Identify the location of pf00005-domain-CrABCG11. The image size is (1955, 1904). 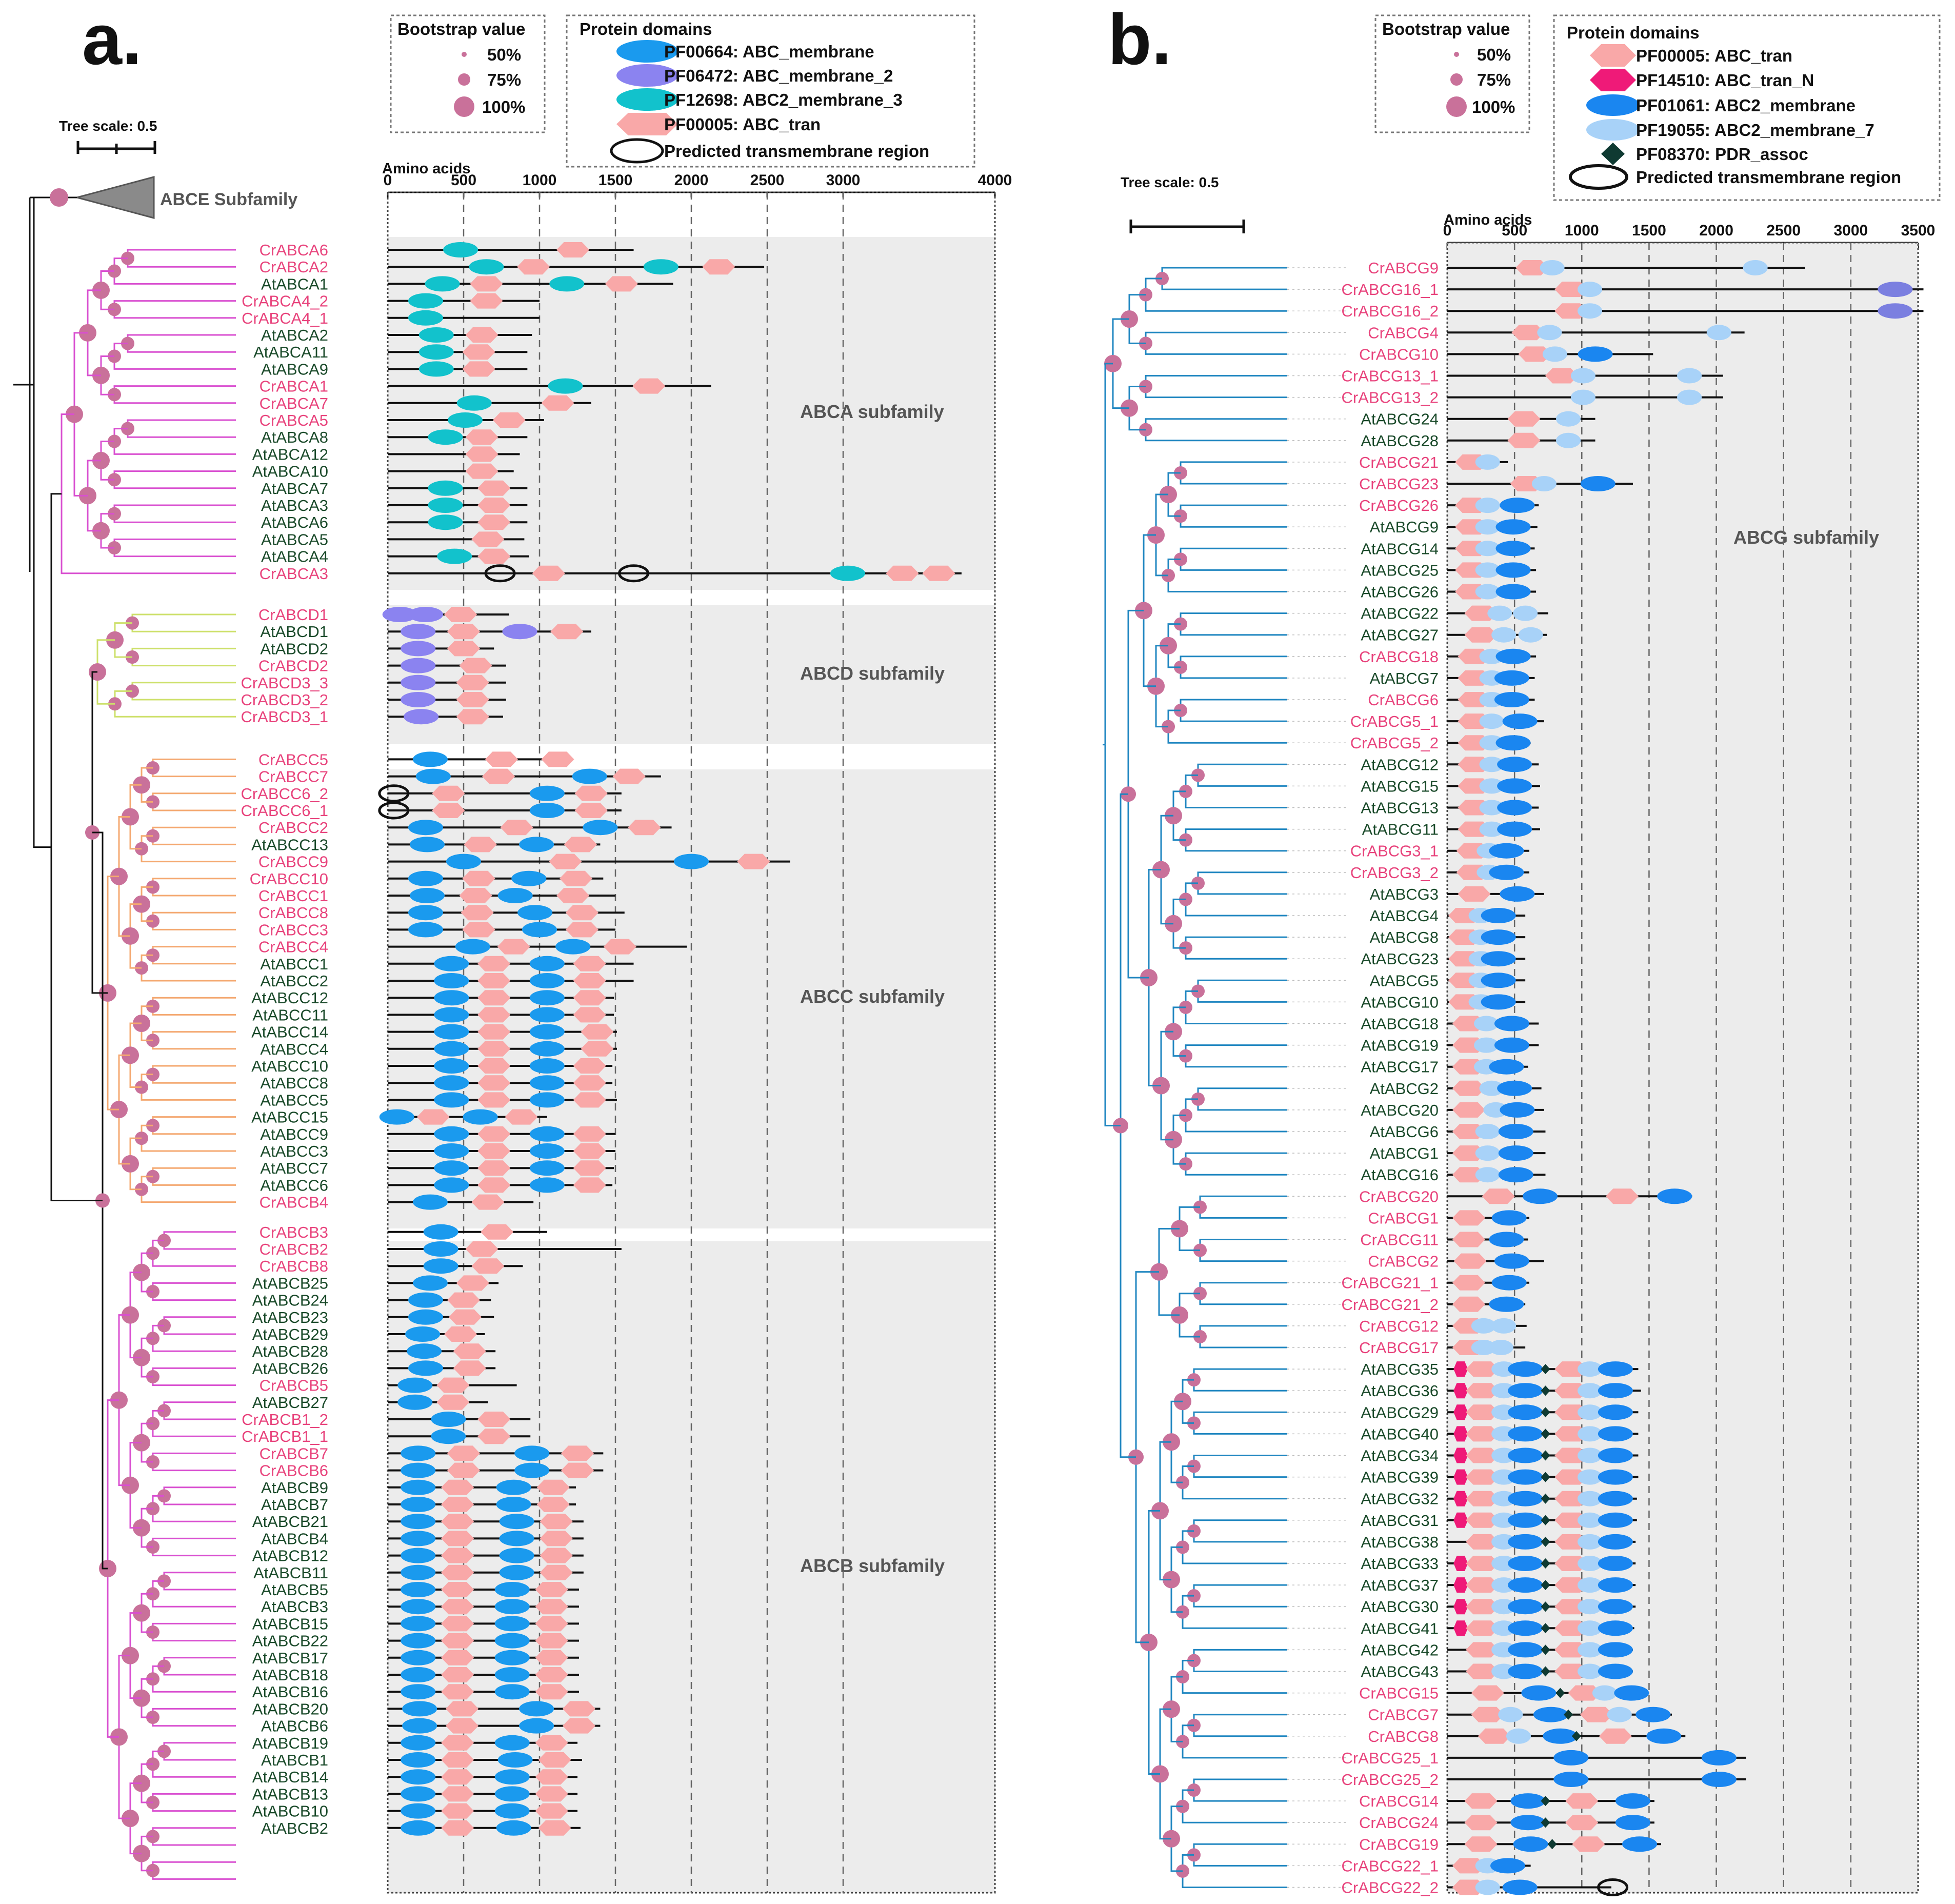
(1468, 1240).